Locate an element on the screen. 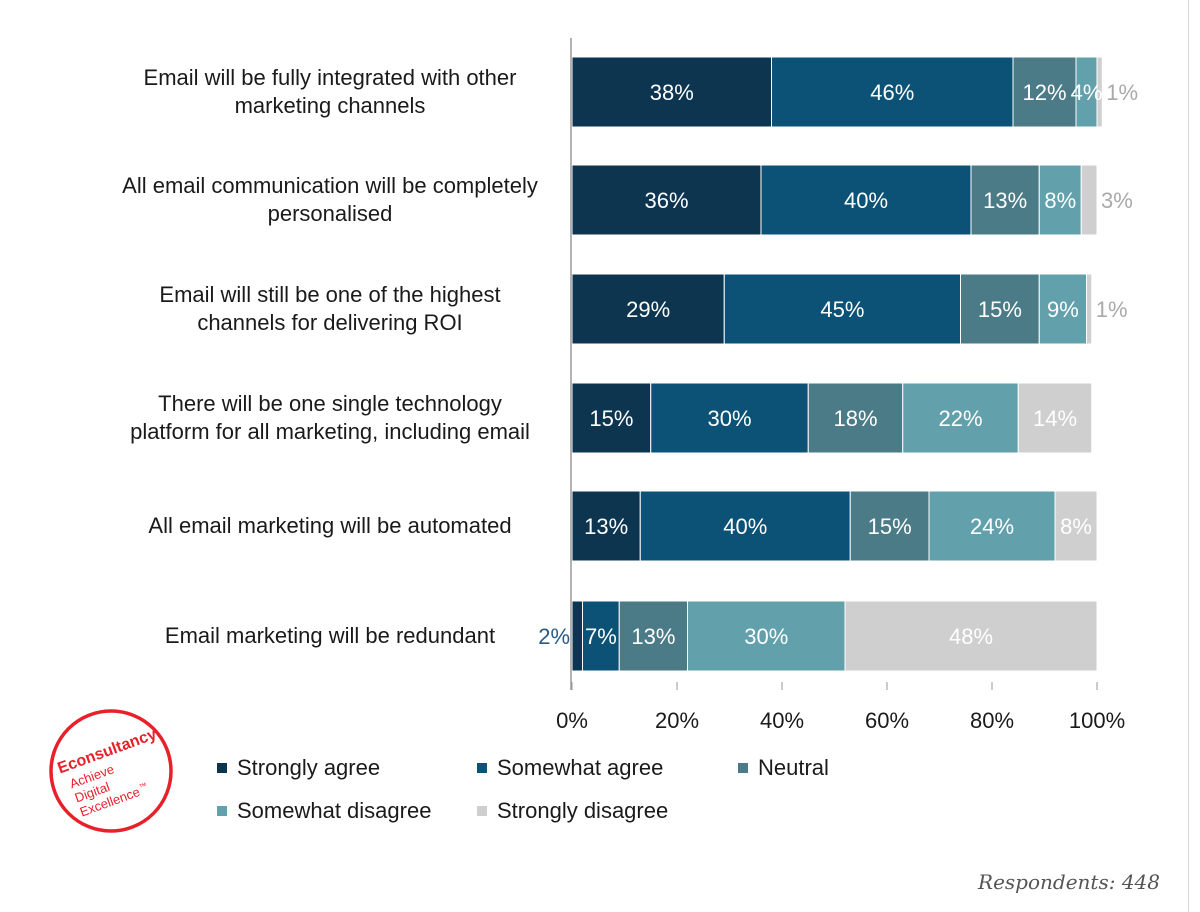 The image size is (1200, 912). category-label-line: Email will still be one of the highest is located at coordinates (329, 294).